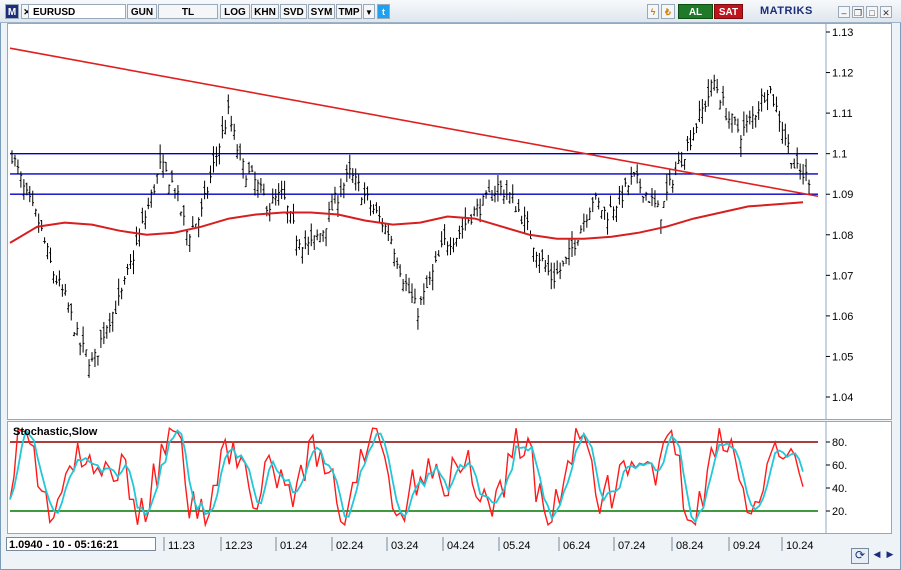  Describe the element at coordinates (842, 195) in the screenshot. I see `price-y-tick-label: 1.09` at that location.